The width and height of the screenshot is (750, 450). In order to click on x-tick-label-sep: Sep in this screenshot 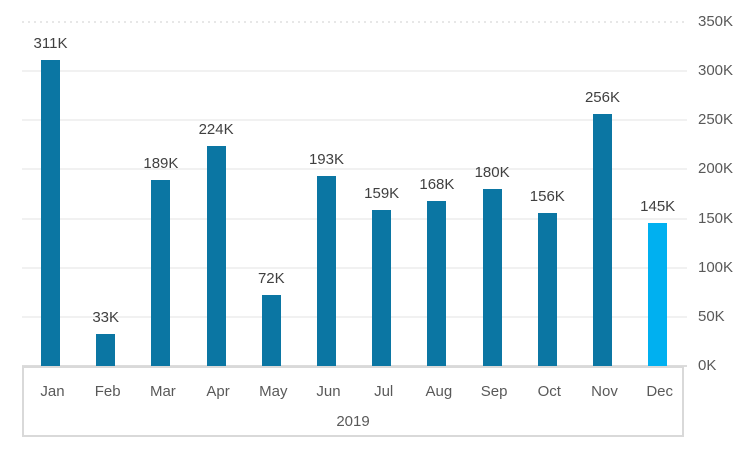, I will do `click(494, 391)`.